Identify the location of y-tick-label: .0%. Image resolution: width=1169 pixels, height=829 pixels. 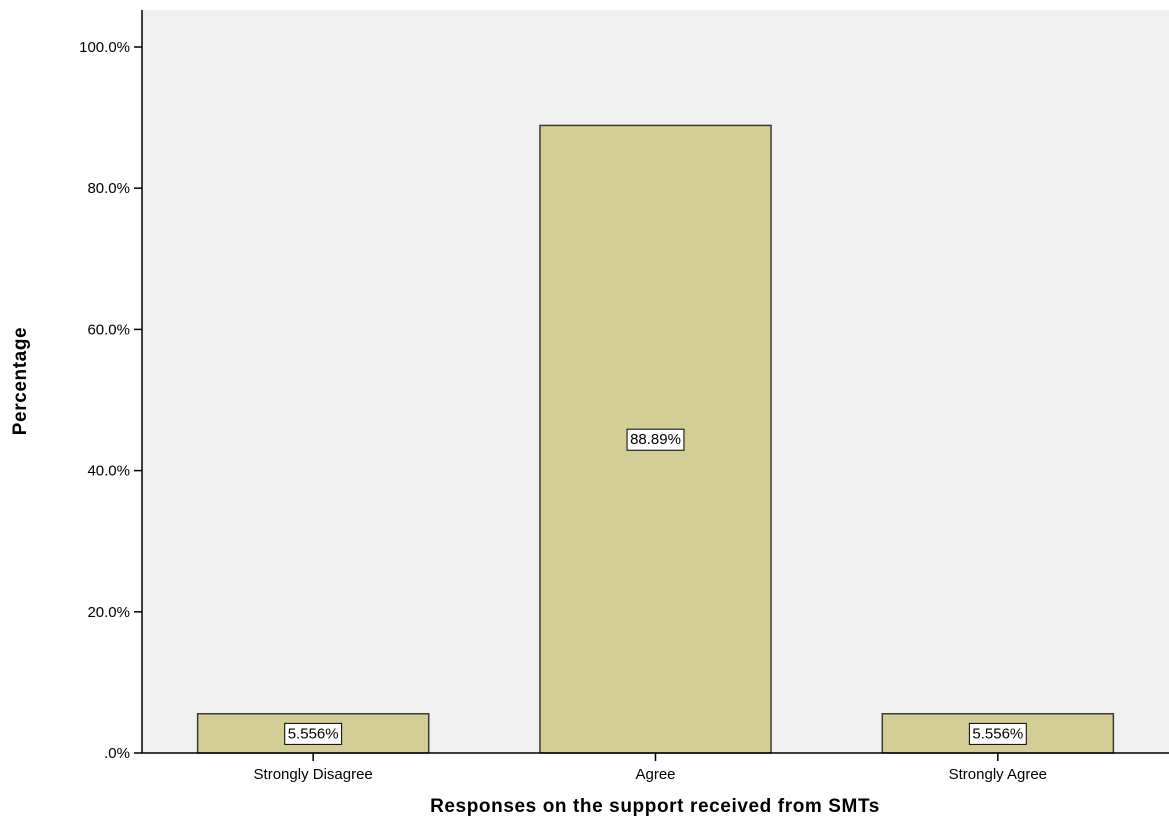
(117, 753).